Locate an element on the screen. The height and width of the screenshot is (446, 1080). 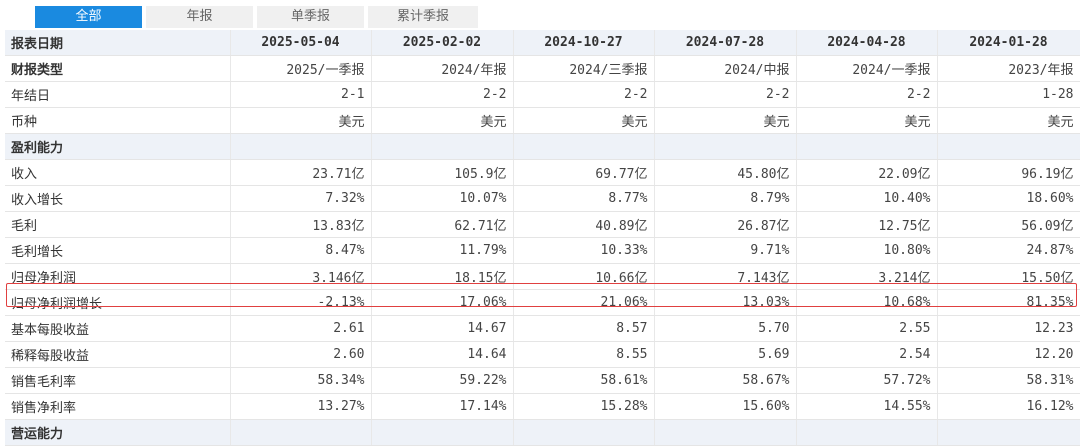
table-cell: 3.214亿 is located at coordinates (867, 276).